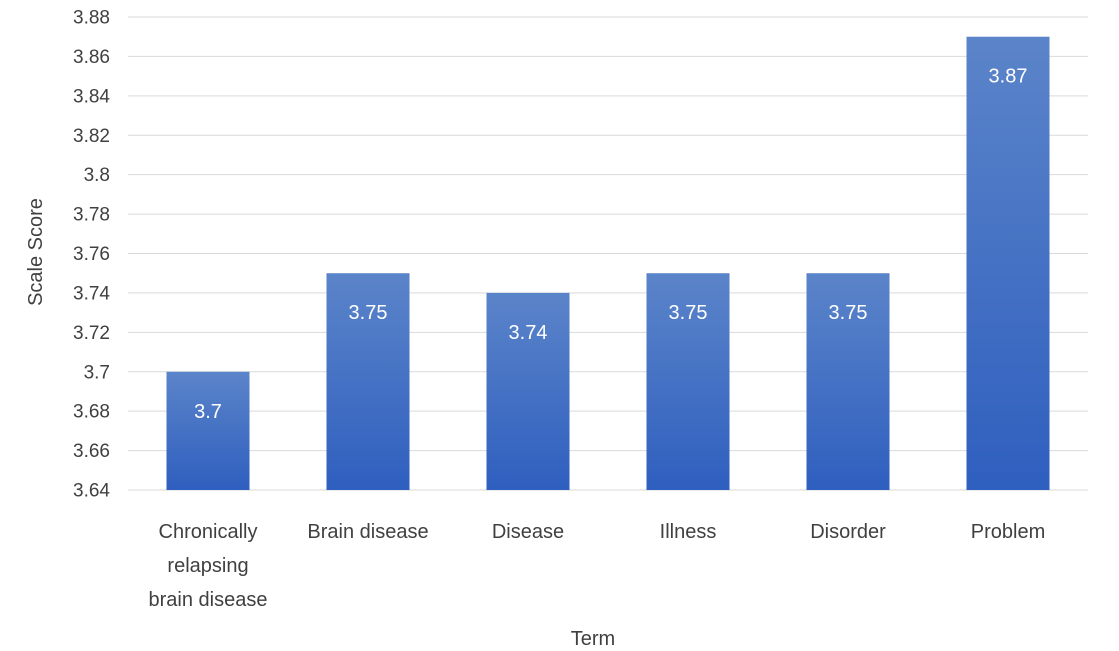 The image size is (1119, 651). I want to click on y-tick-label: 3.72, so click(91, 333).